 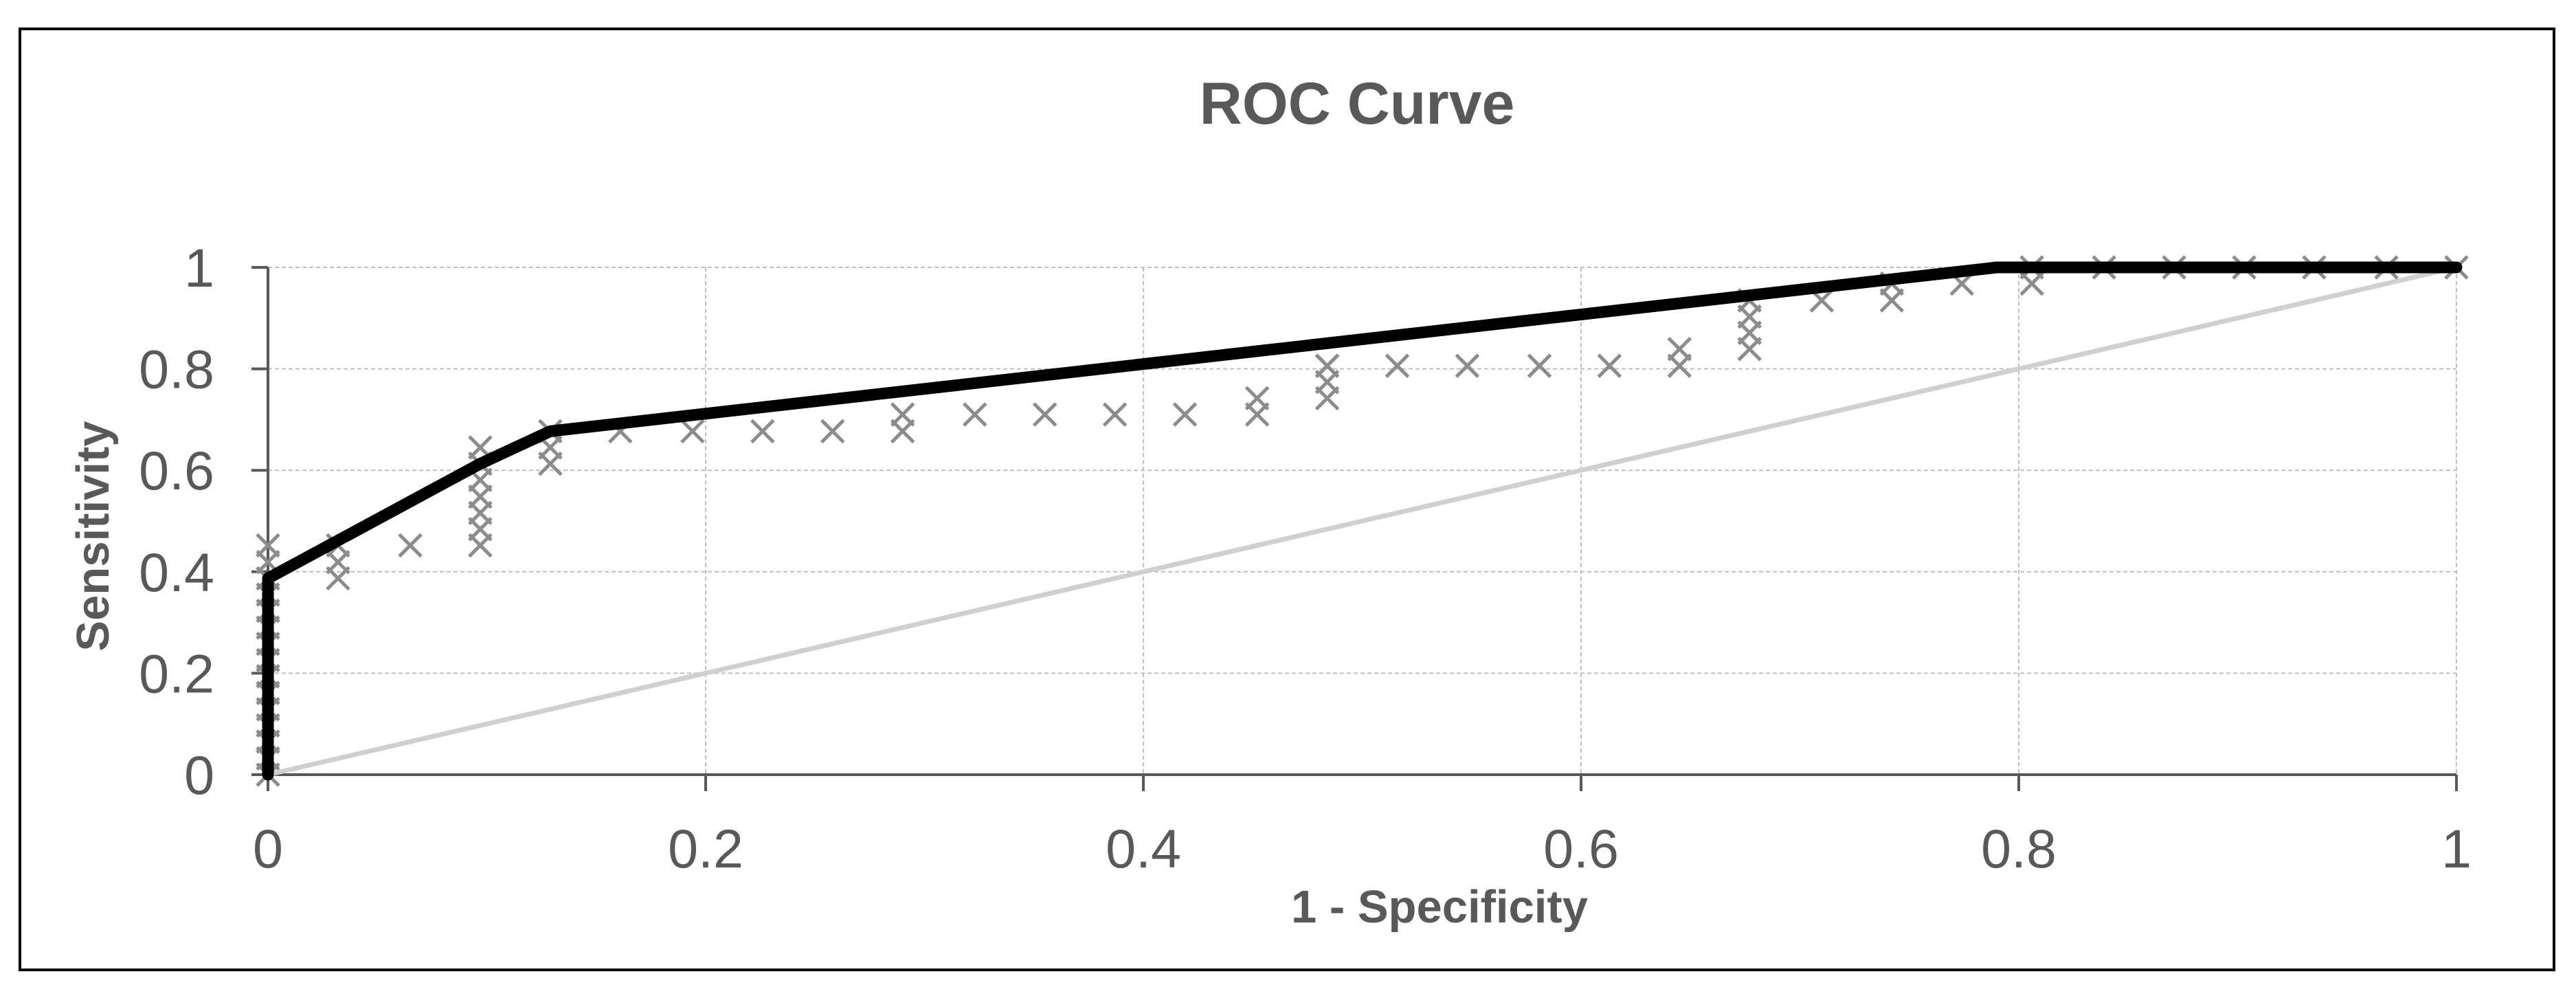 What do you see at coordinates (1581, 849) in the screenshot?
I see `x-tick-label: 0.6` at bounding box center [1581, 849].